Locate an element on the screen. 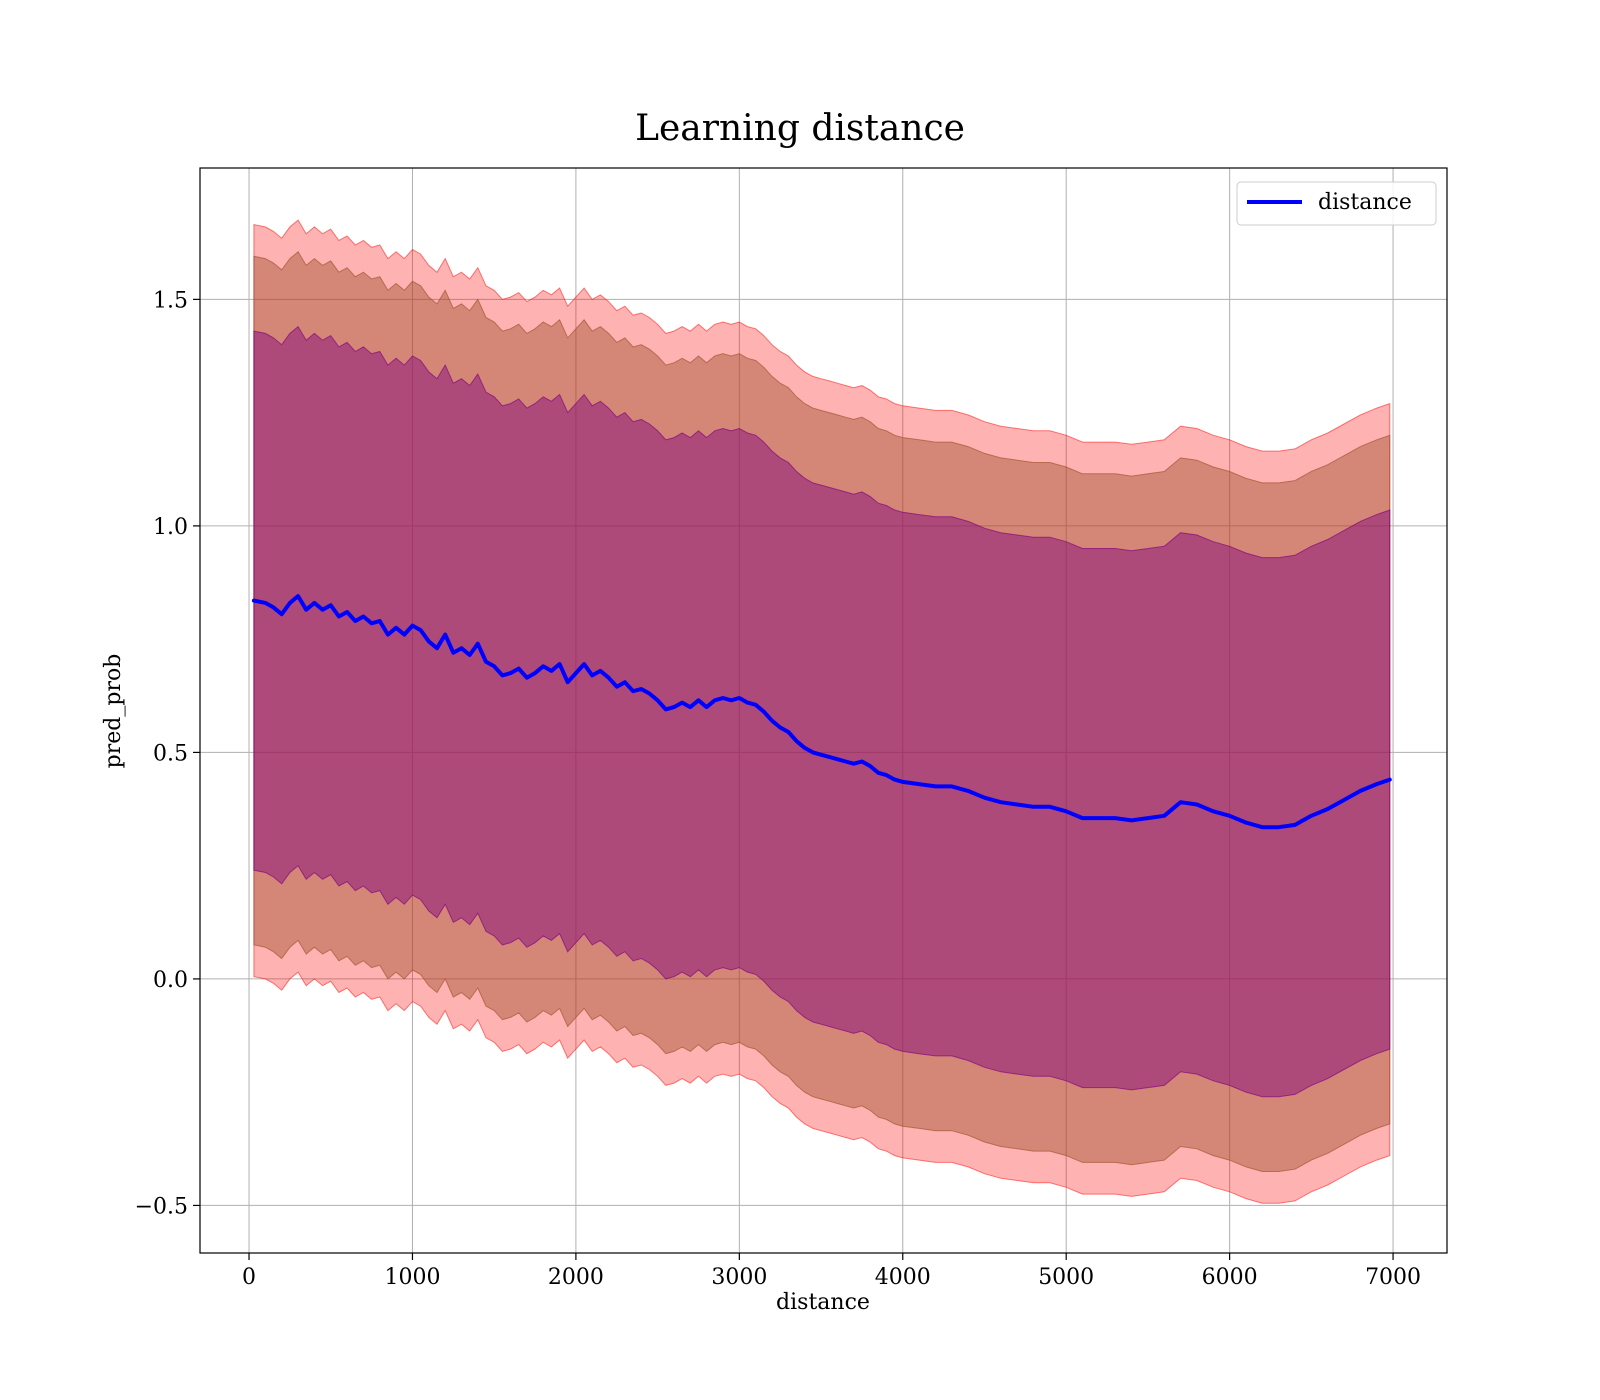  y-tick-label: 0.5 is located at coordinates (170, 753).